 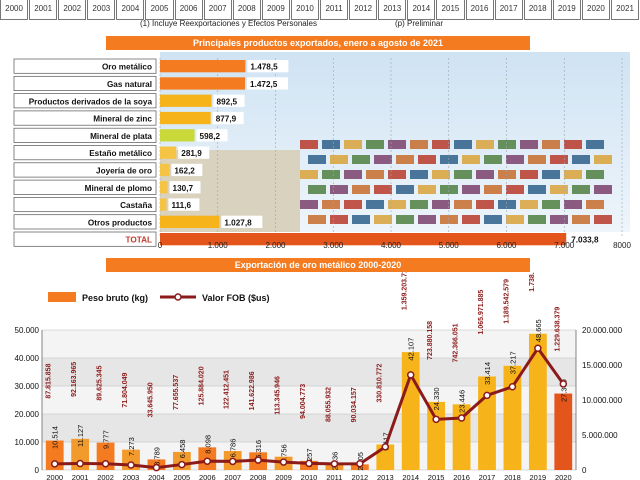 I want to click on value-label: 7.033,8, so click(x=585, y=240).